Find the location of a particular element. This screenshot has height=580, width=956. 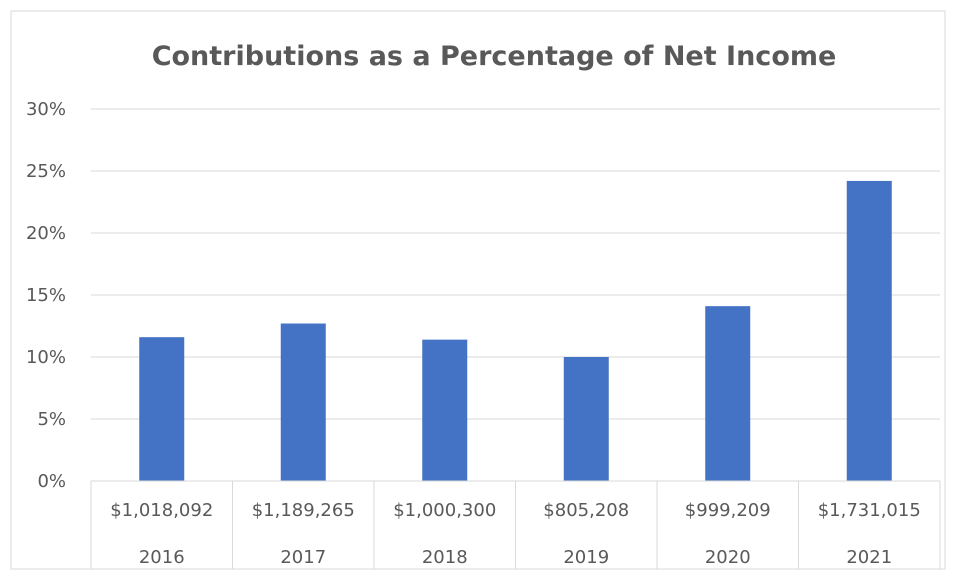

bar-2017 is located at coordinates (303, 402).